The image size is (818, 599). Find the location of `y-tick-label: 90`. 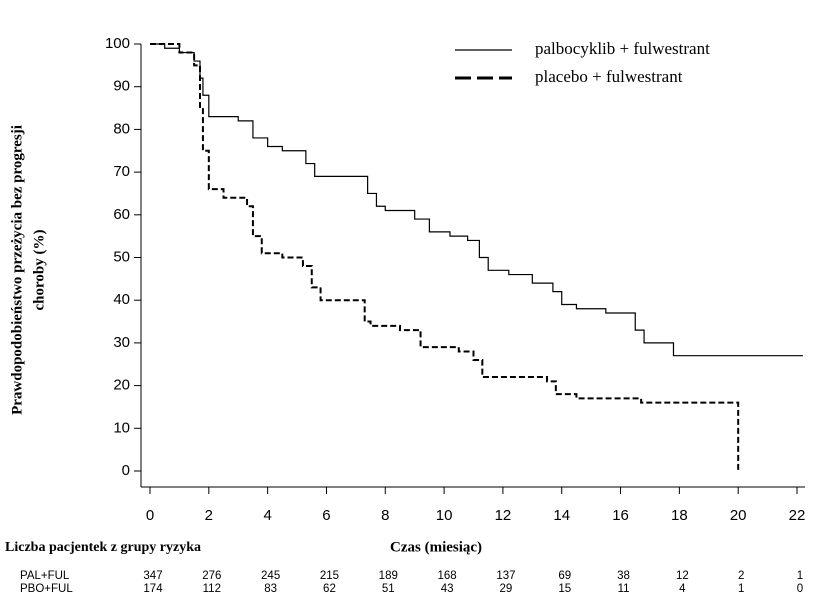

y-tick-label: 90 is located at coordinates (121, 86).